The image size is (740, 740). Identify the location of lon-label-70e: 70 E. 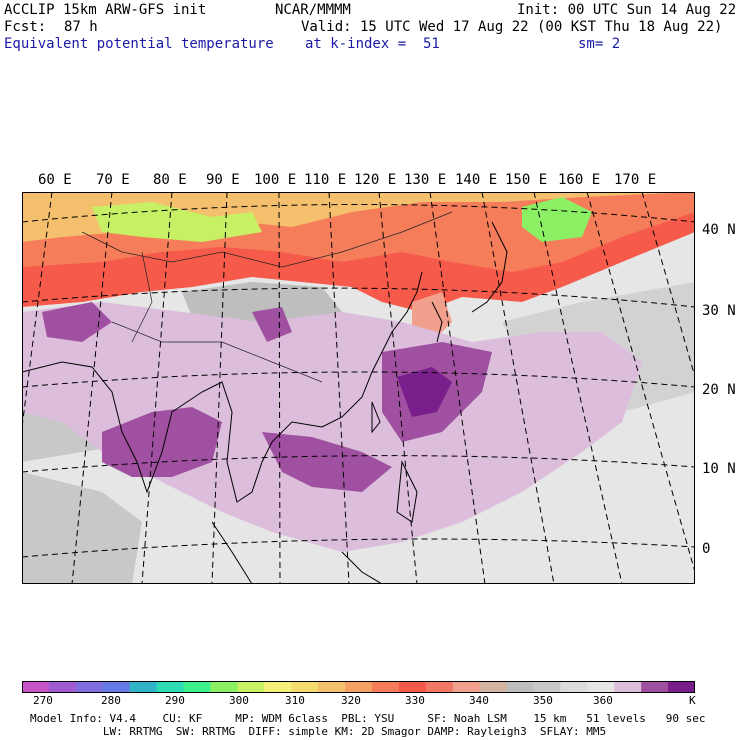
(113, 180).